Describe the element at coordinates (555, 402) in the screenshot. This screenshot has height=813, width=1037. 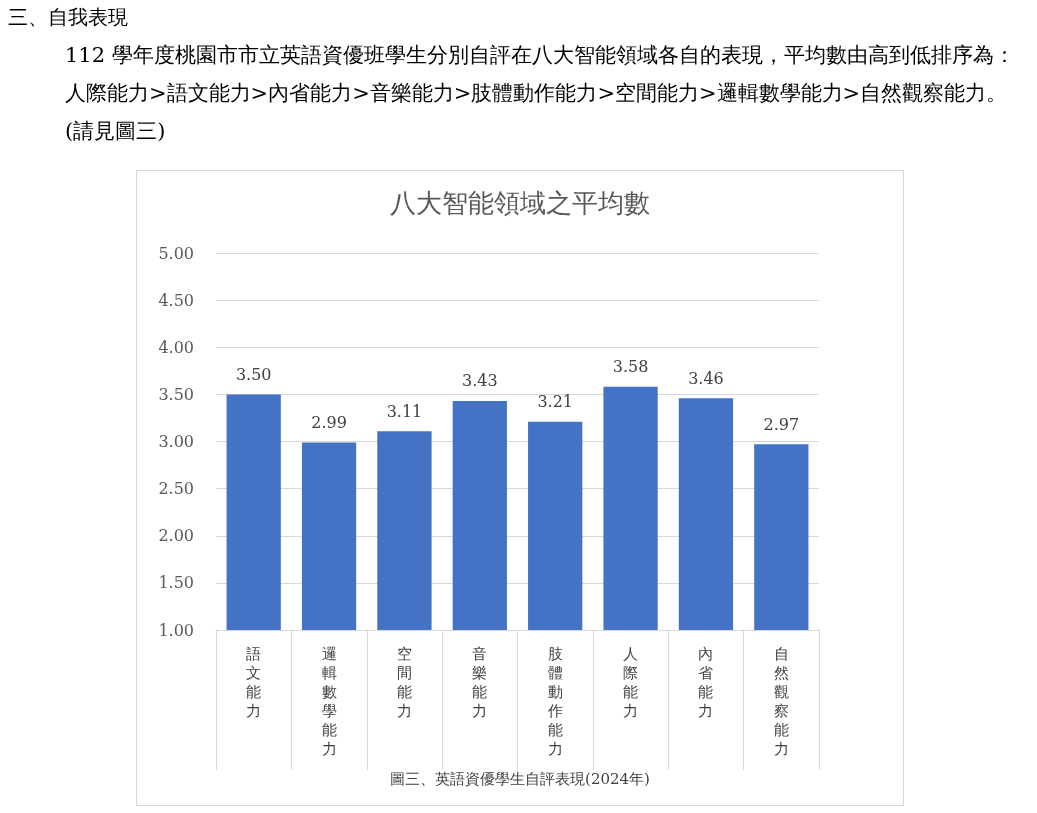
I see `data-label: 3.21` at that location.